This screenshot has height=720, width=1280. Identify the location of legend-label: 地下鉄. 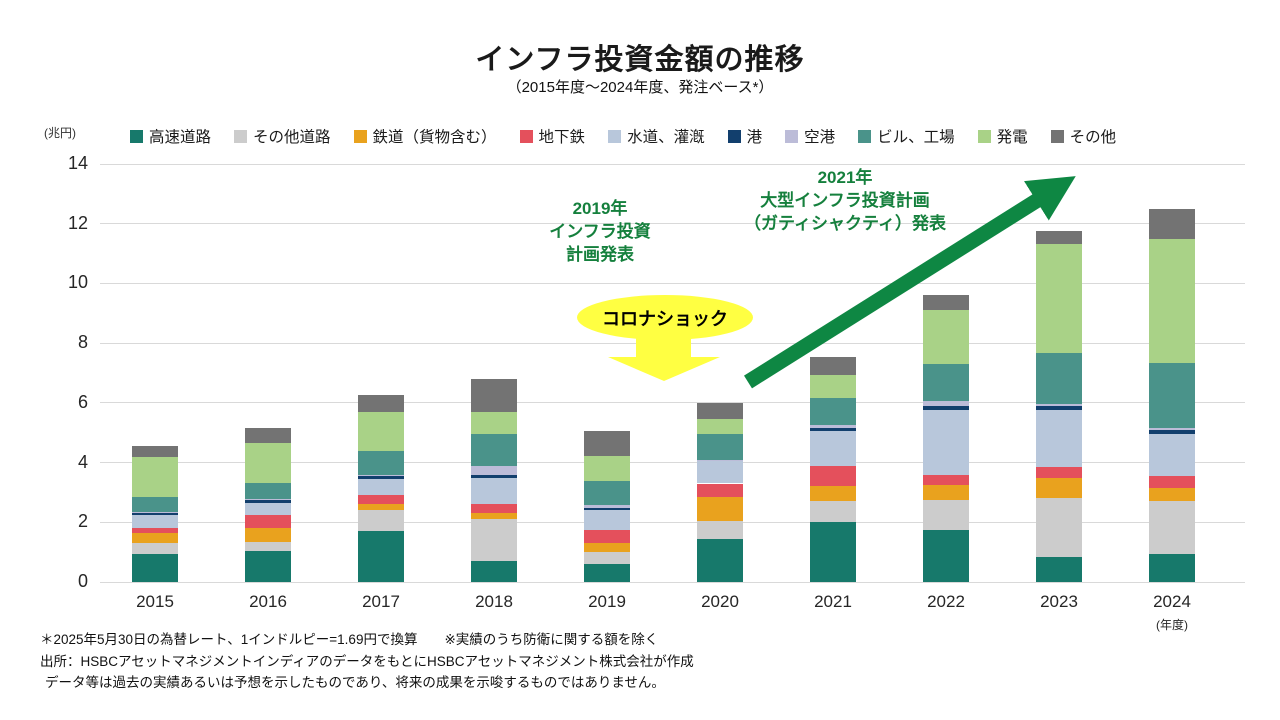
(562, 137).